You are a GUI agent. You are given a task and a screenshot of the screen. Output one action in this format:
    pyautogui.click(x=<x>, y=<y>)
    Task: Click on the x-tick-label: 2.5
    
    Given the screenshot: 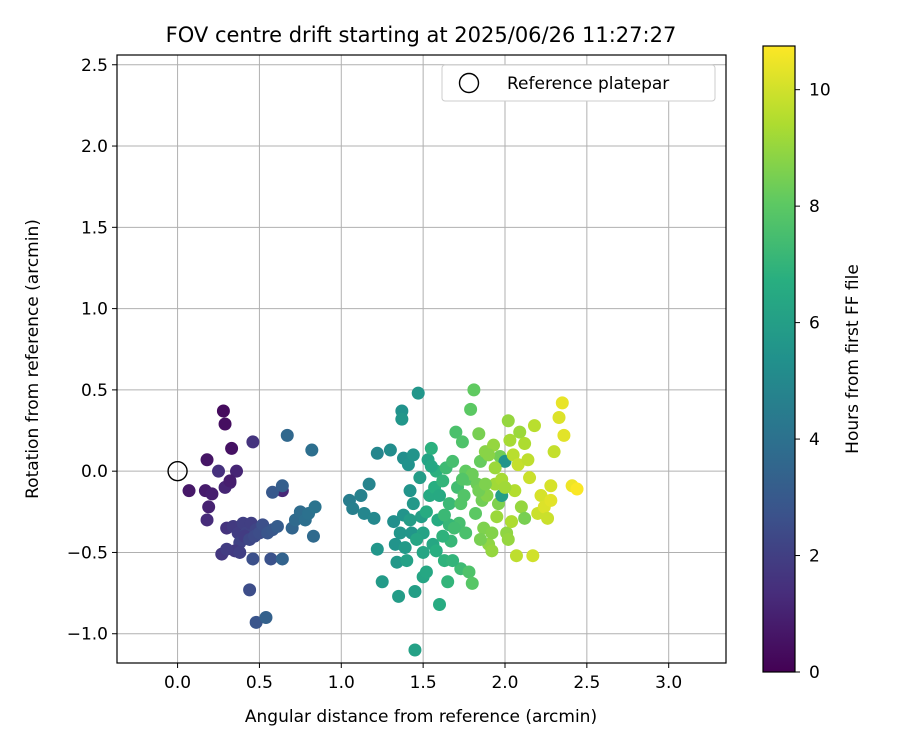 What is the action you would take?
    pyautogui.click(x=586, y=683)
    